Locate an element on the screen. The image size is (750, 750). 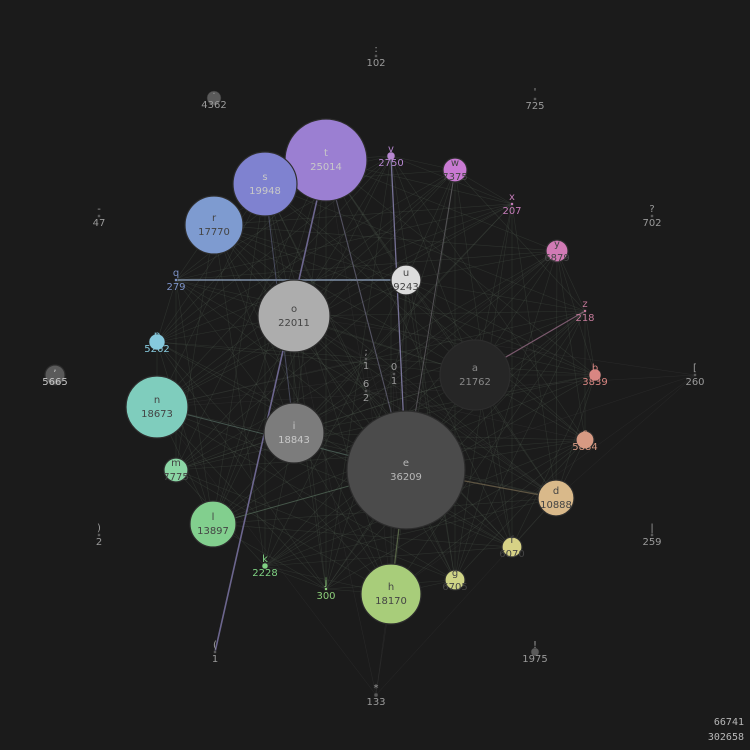
node-circle-v is located at coordinates (391, 156).